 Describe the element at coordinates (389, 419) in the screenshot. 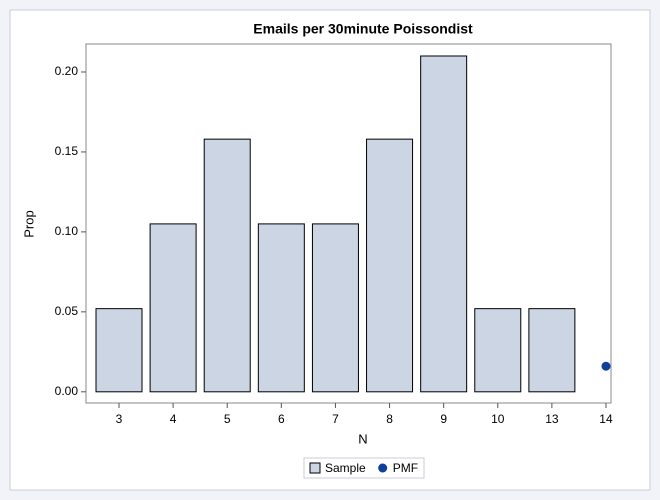

I see `x-tick-label: 8` at that location.